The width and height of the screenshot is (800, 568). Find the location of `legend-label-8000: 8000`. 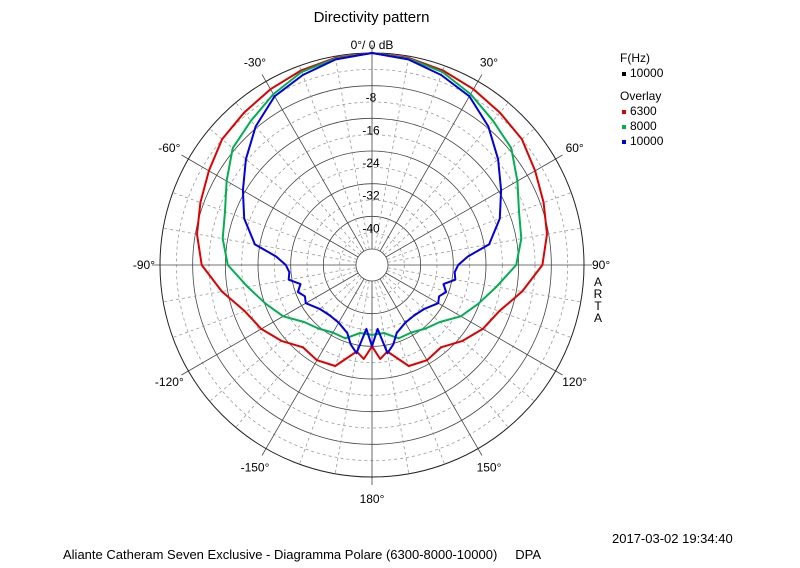

legend-label-8000: 8000 is located at coordinates (643, 126).